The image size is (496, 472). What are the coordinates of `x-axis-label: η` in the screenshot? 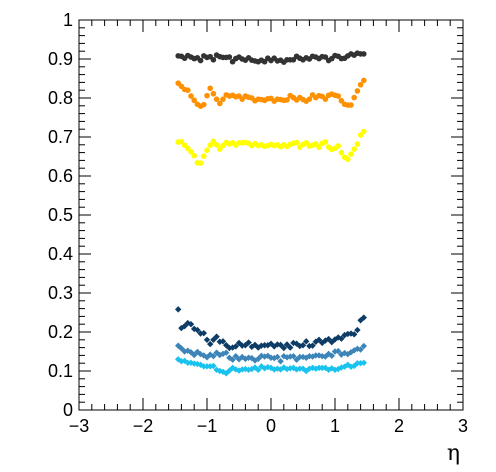 It's located at (453, 453).